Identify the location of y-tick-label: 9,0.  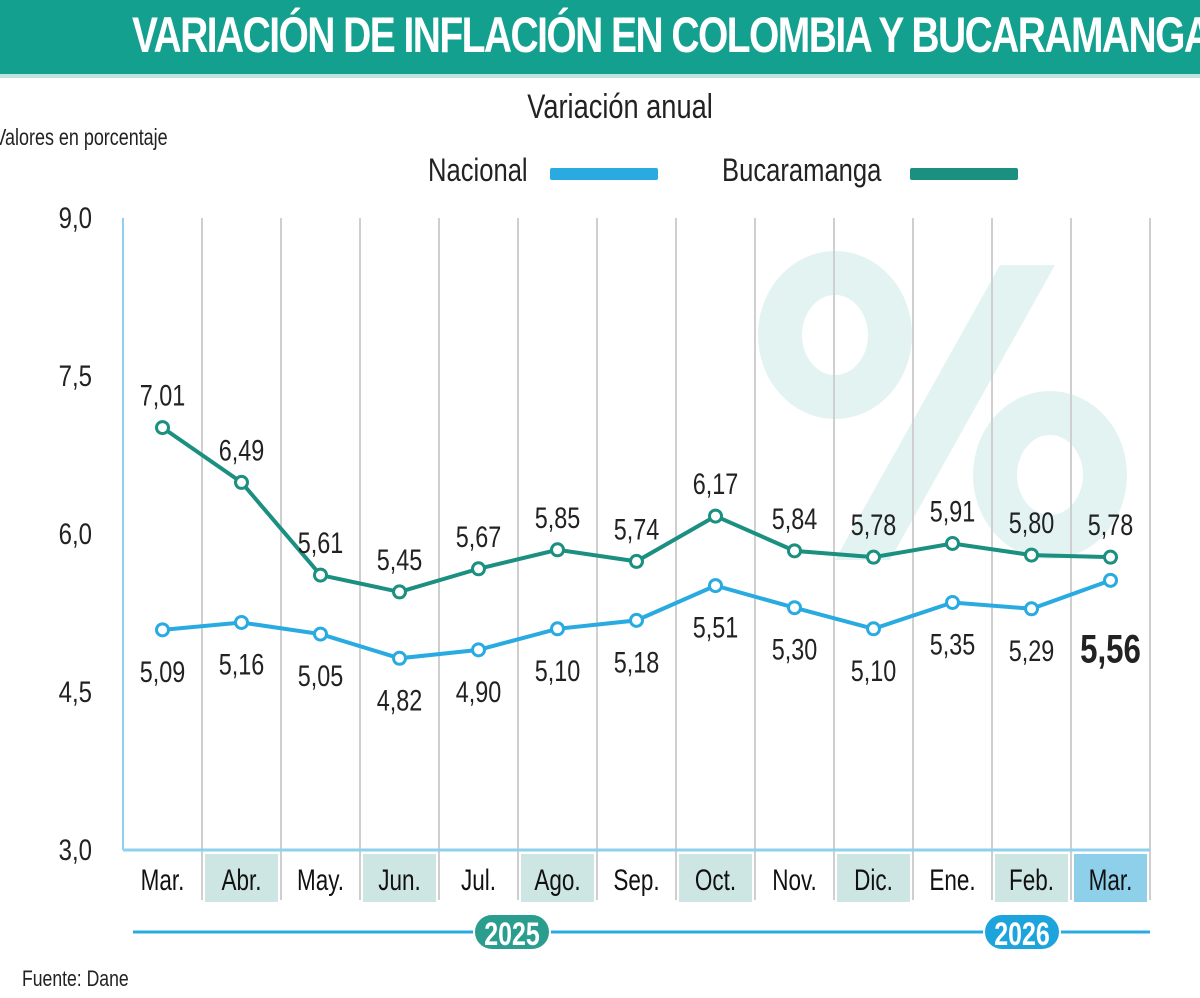
(75, 217).